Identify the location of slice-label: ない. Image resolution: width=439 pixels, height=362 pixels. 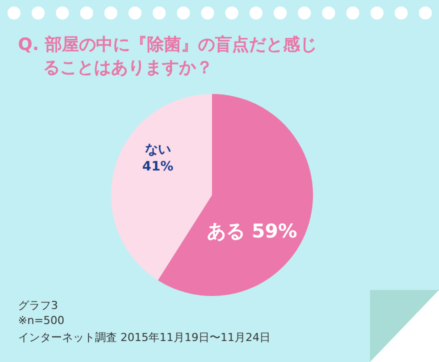
(157, 150).